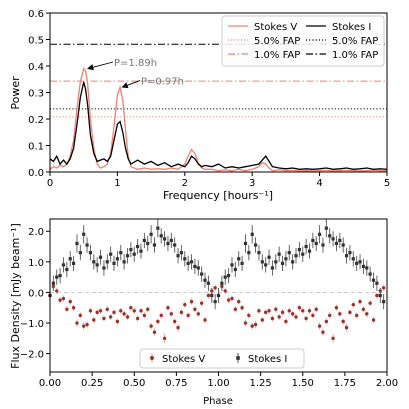 This screenshot has height=409, width=409. I want to click on lightcurve-x-tick-label: 1.00, so click(218, 383).